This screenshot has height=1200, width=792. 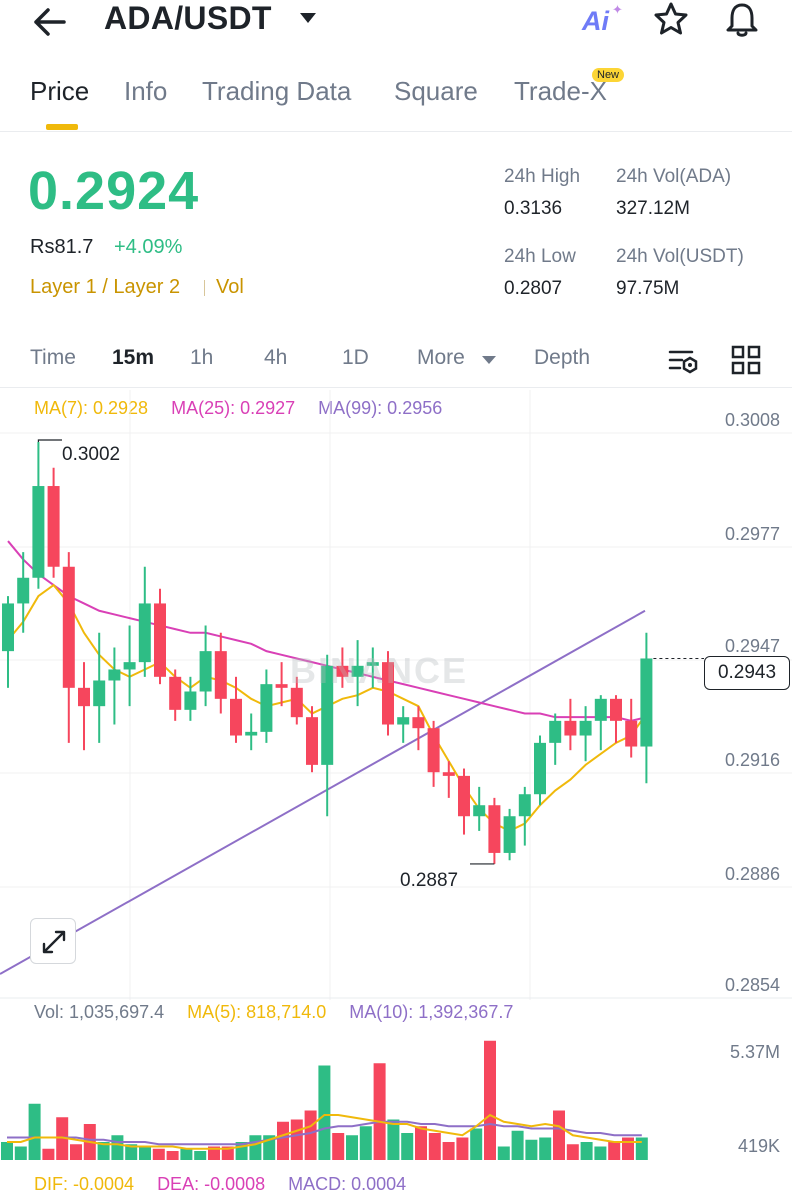 What do you see at coordinates (754, 1052) in the screenshot?
I see `vol-axis-label: 5.37M` at bounding box center [754, 1052].